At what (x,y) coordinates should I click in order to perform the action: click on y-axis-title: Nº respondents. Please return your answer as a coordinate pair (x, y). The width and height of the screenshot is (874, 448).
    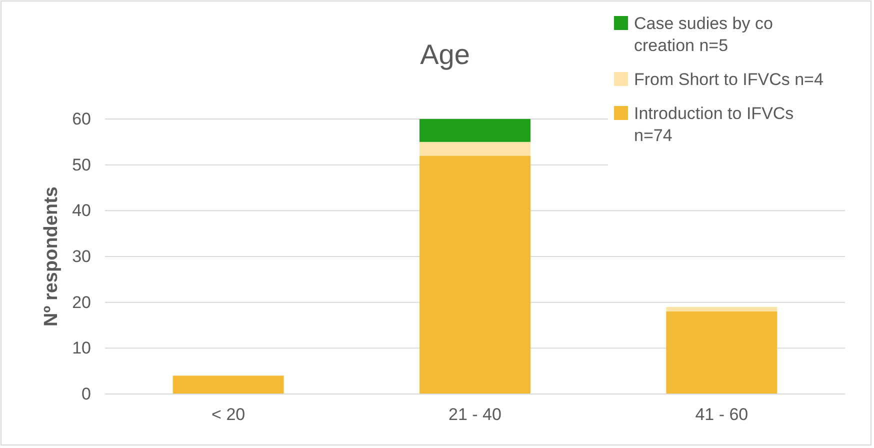
    Looking at the image, I should click on (51, 256).